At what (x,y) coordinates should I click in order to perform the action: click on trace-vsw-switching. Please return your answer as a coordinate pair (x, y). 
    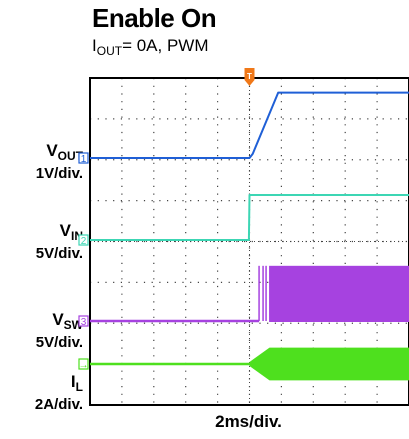
    Looking at the image, I should click on (339, 293).